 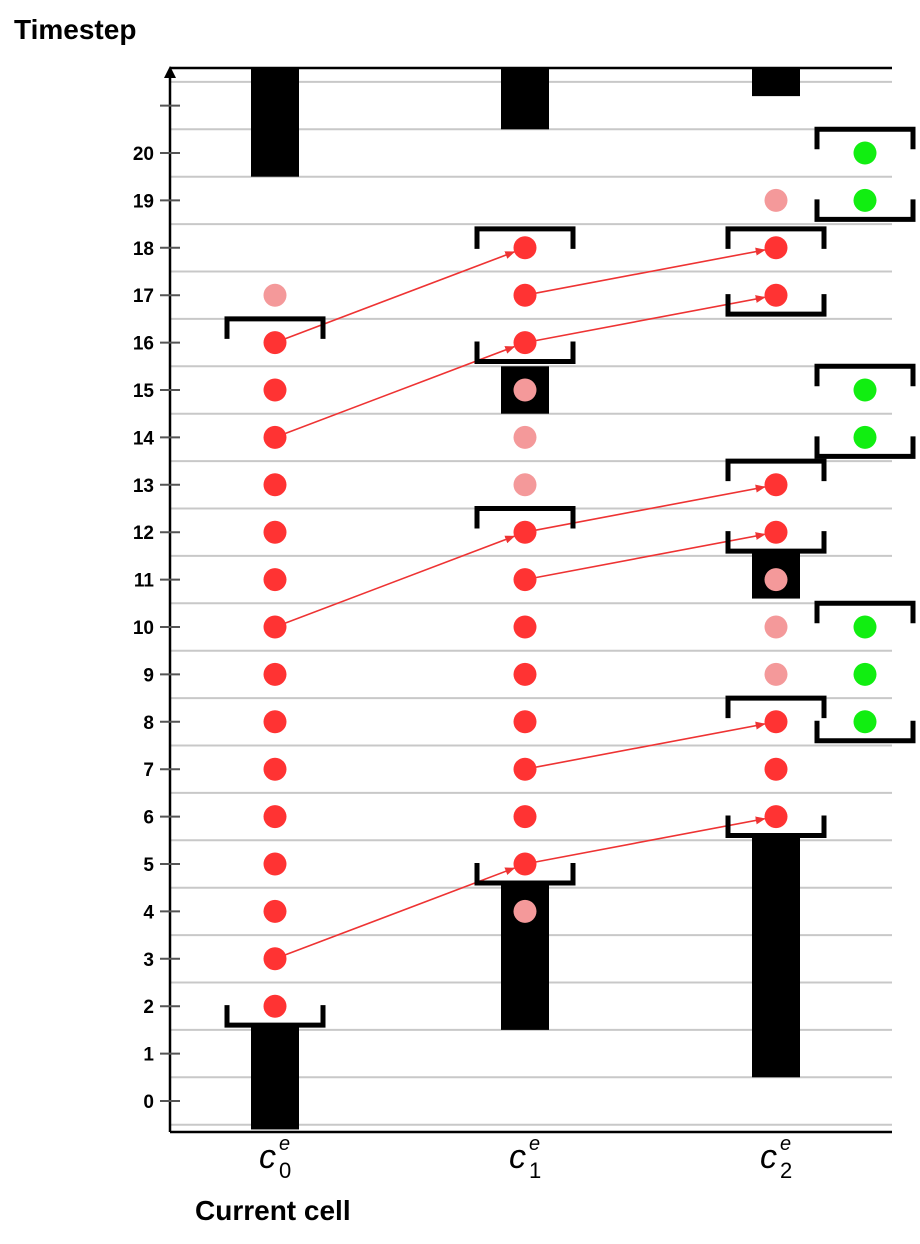 What do you see at coordinates (144, 581) in the screenshot?
I see `y-tick-label: 11` at bounding box center [144, 581].